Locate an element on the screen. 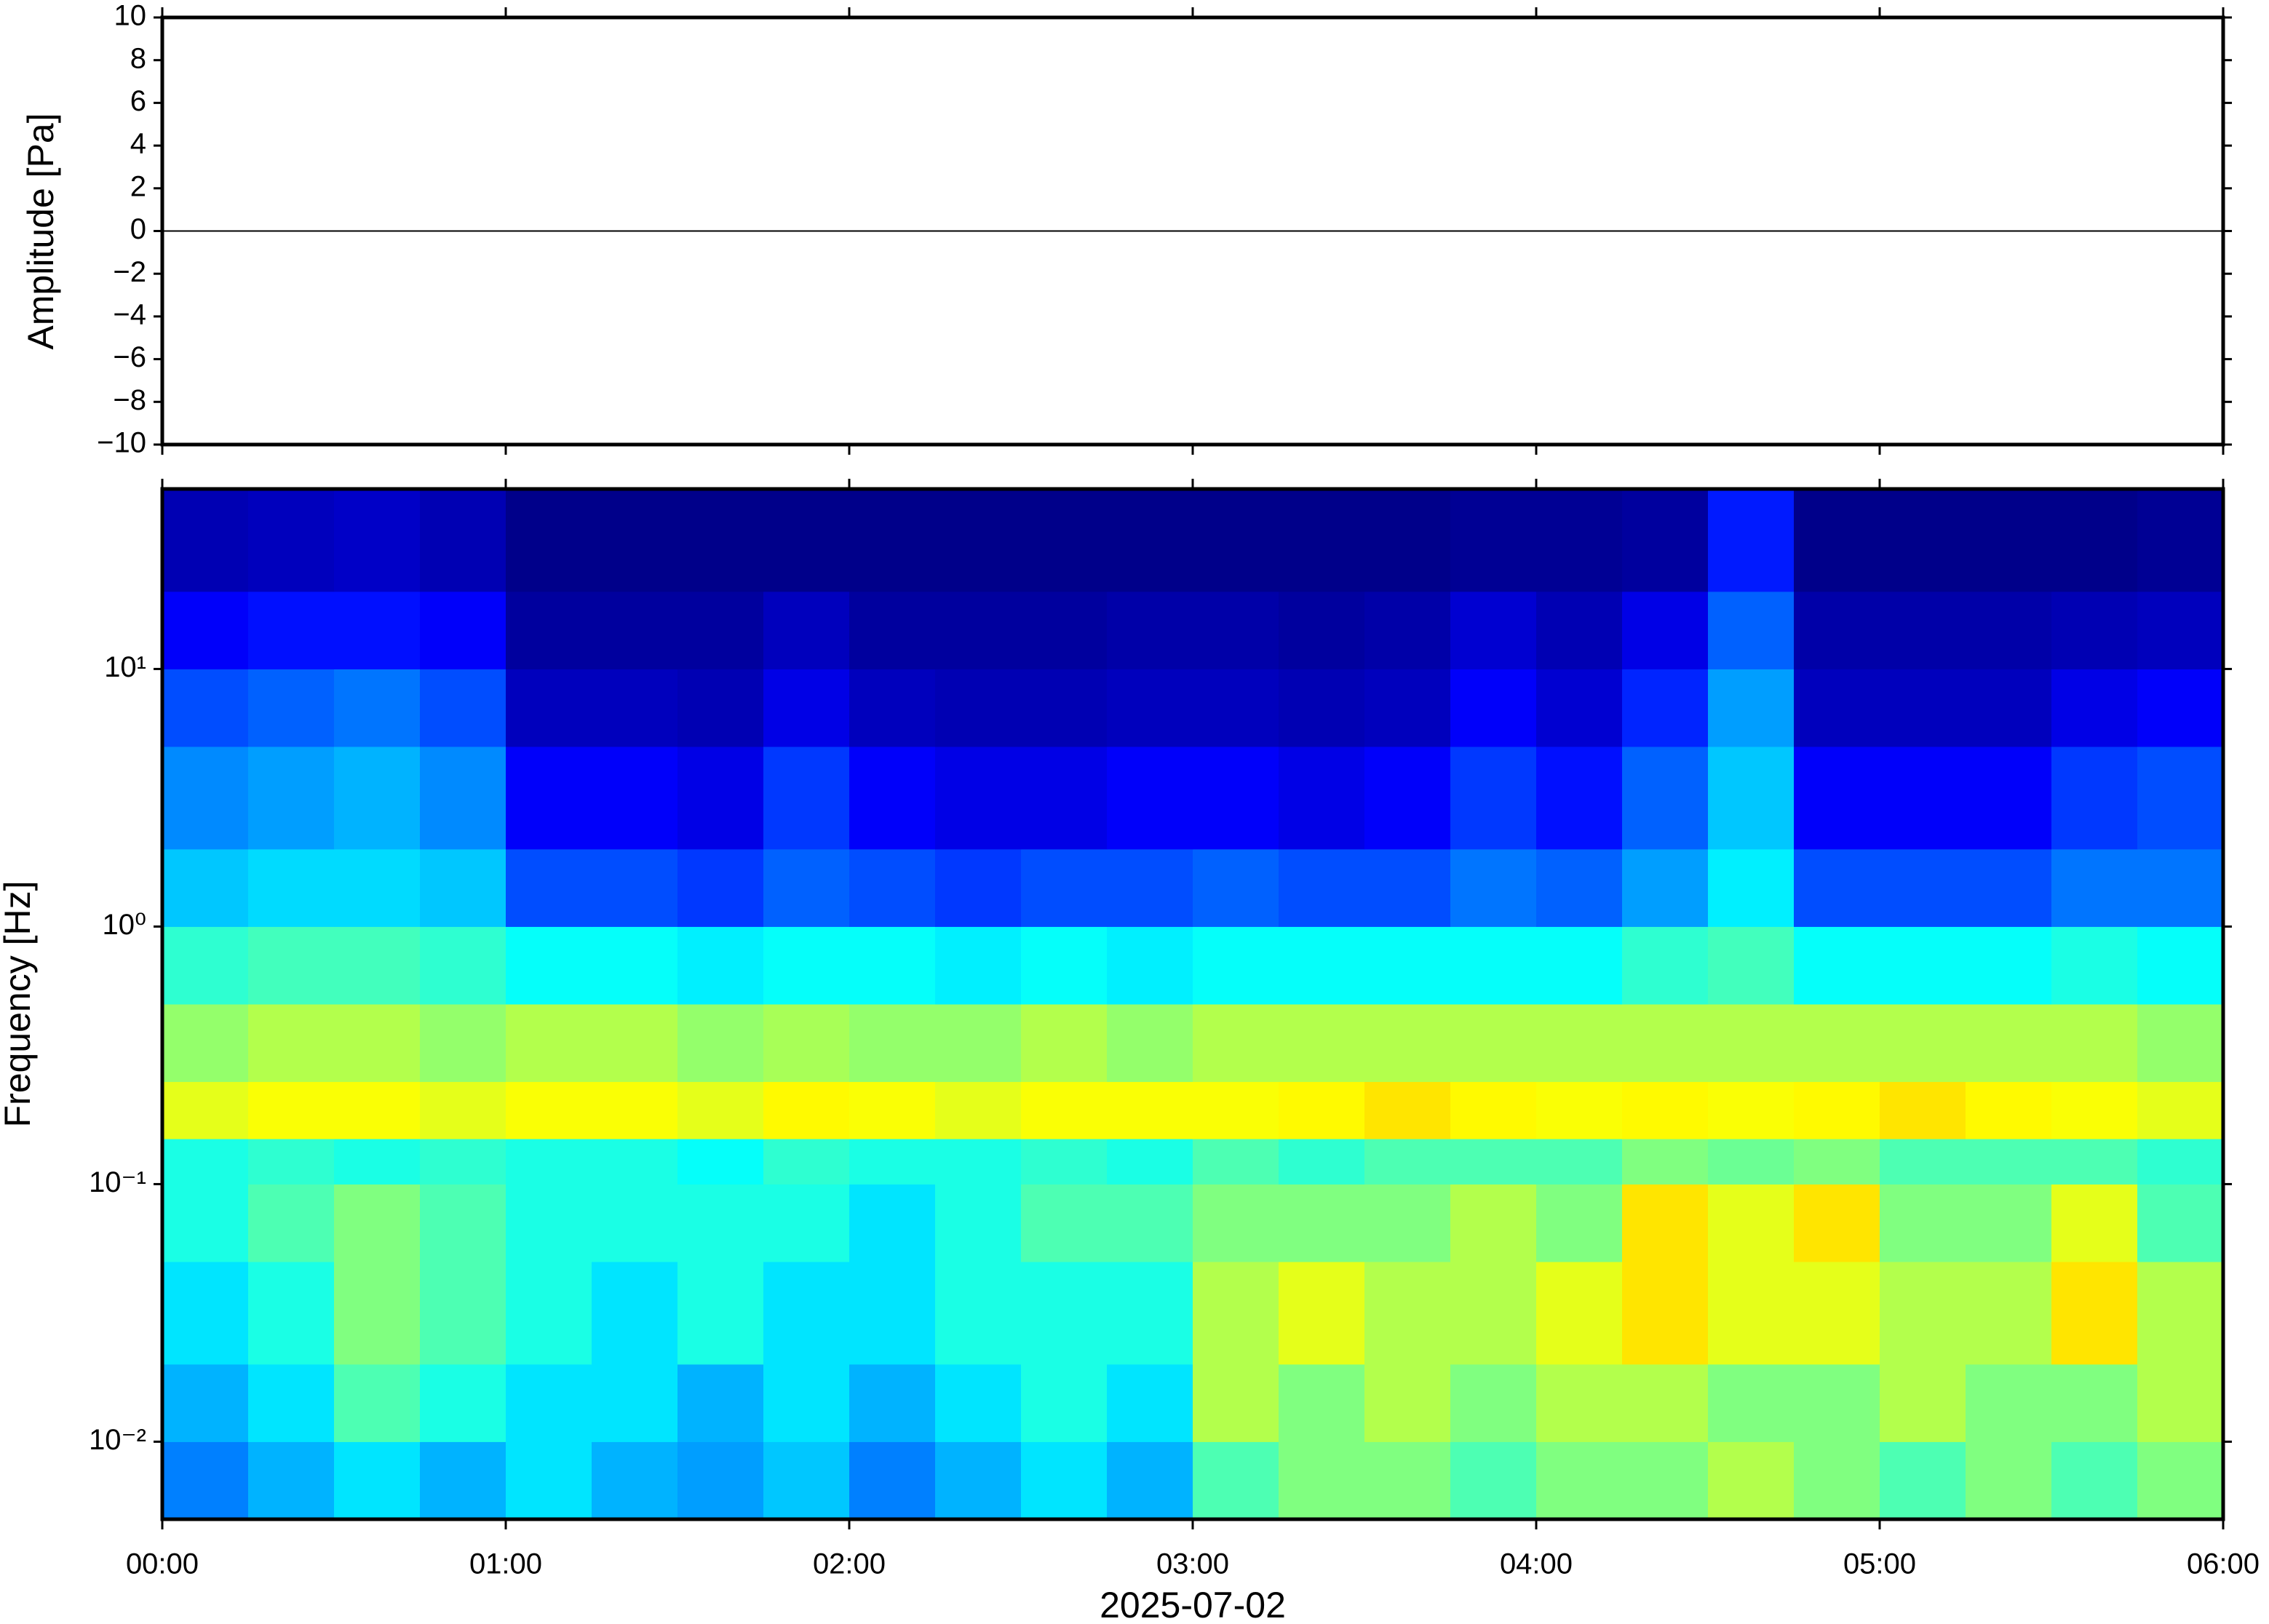 This screenshot has width=2269, height=1624. y-tick-label: 4 is located at coordinates (138, 144).